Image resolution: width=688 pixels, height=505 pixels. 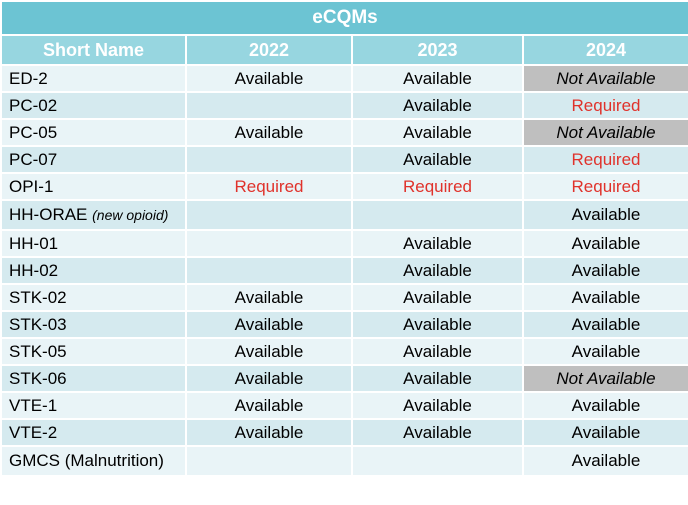 I want to click on table-row: GMCS (Malnutrition) Available, so click(x=344, y=461).